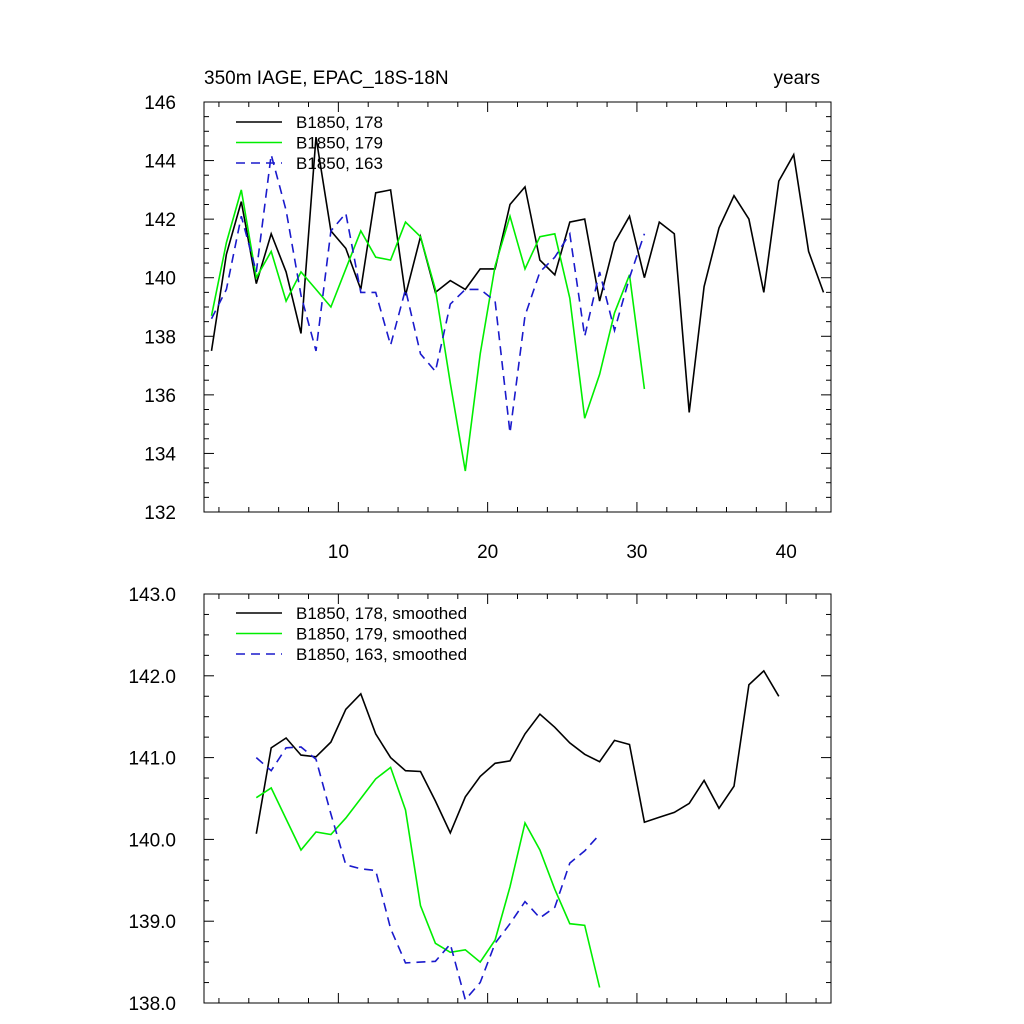 Image resolution: width=1024 pixels, height=1024 pixels. I want to click on y-tick-label: 138.0, so click(152, 1004).